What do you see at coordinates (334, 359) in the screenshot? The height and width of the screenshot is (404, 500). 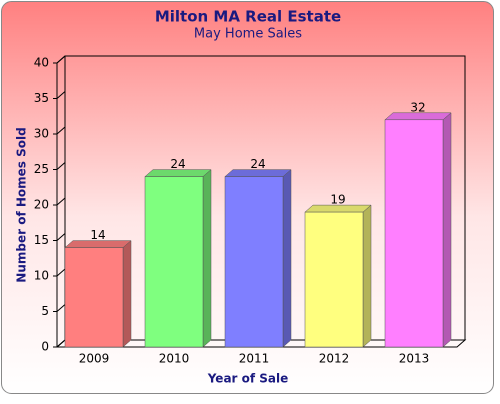 I see `x-tick-label: 2012` at bounding box center [334, 359].